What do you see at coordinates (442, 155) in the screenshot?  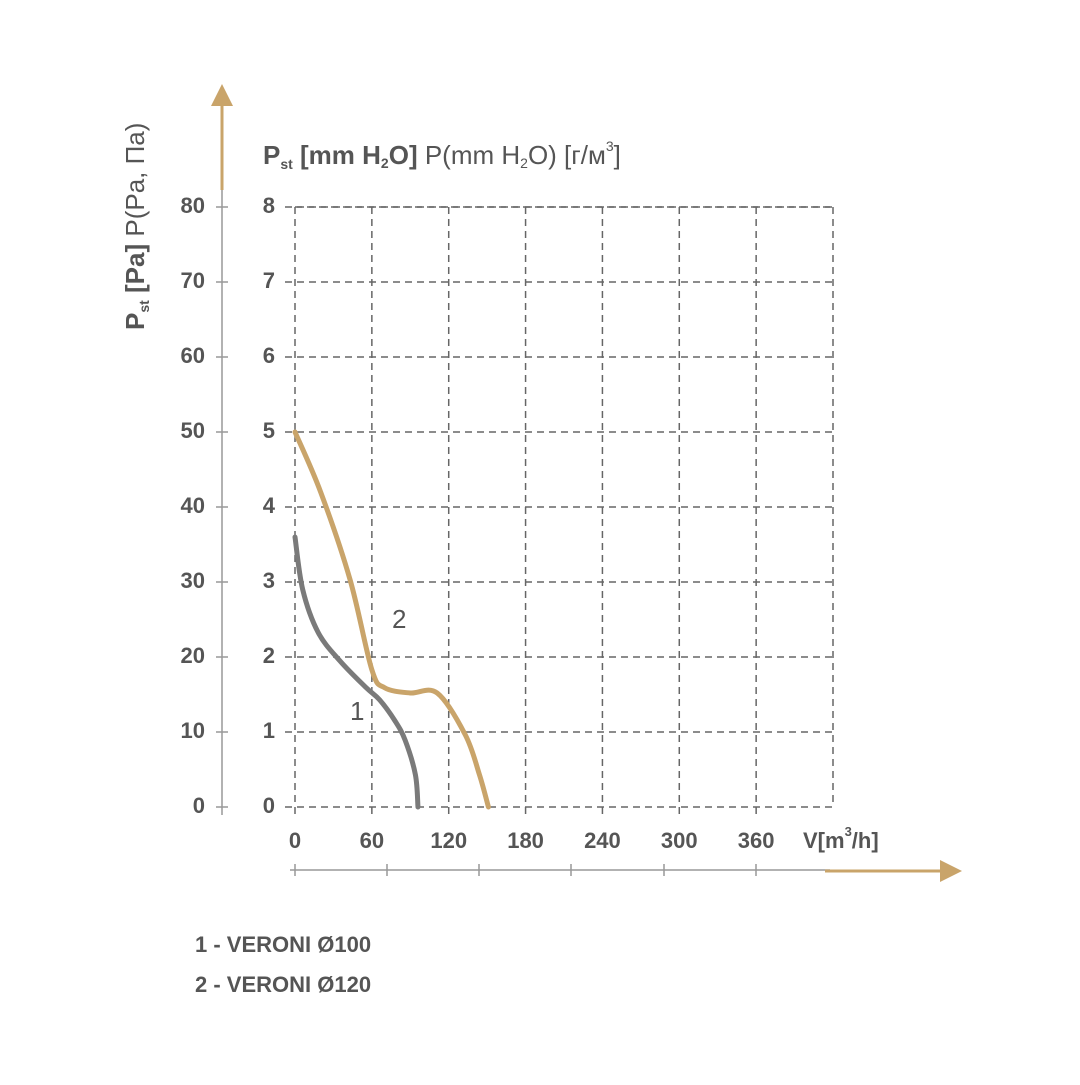 I see `y2-axis-label: Pst [mm H2O] P(mm H2O) [г/м3]` at bounding box center [442, 155].